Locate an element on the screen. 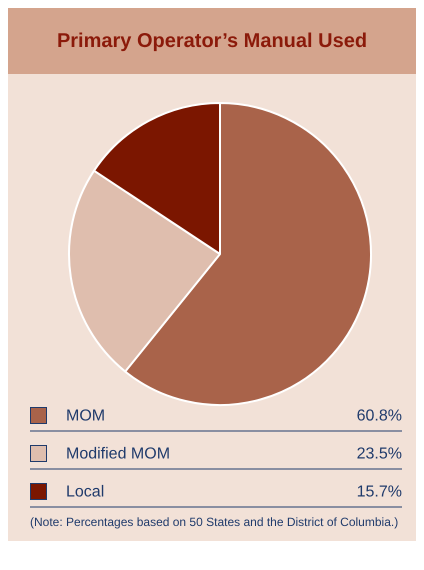 The height and width of the screenshot is (570, 424). data-label: 60.8% is located at coordinates (379, 415).